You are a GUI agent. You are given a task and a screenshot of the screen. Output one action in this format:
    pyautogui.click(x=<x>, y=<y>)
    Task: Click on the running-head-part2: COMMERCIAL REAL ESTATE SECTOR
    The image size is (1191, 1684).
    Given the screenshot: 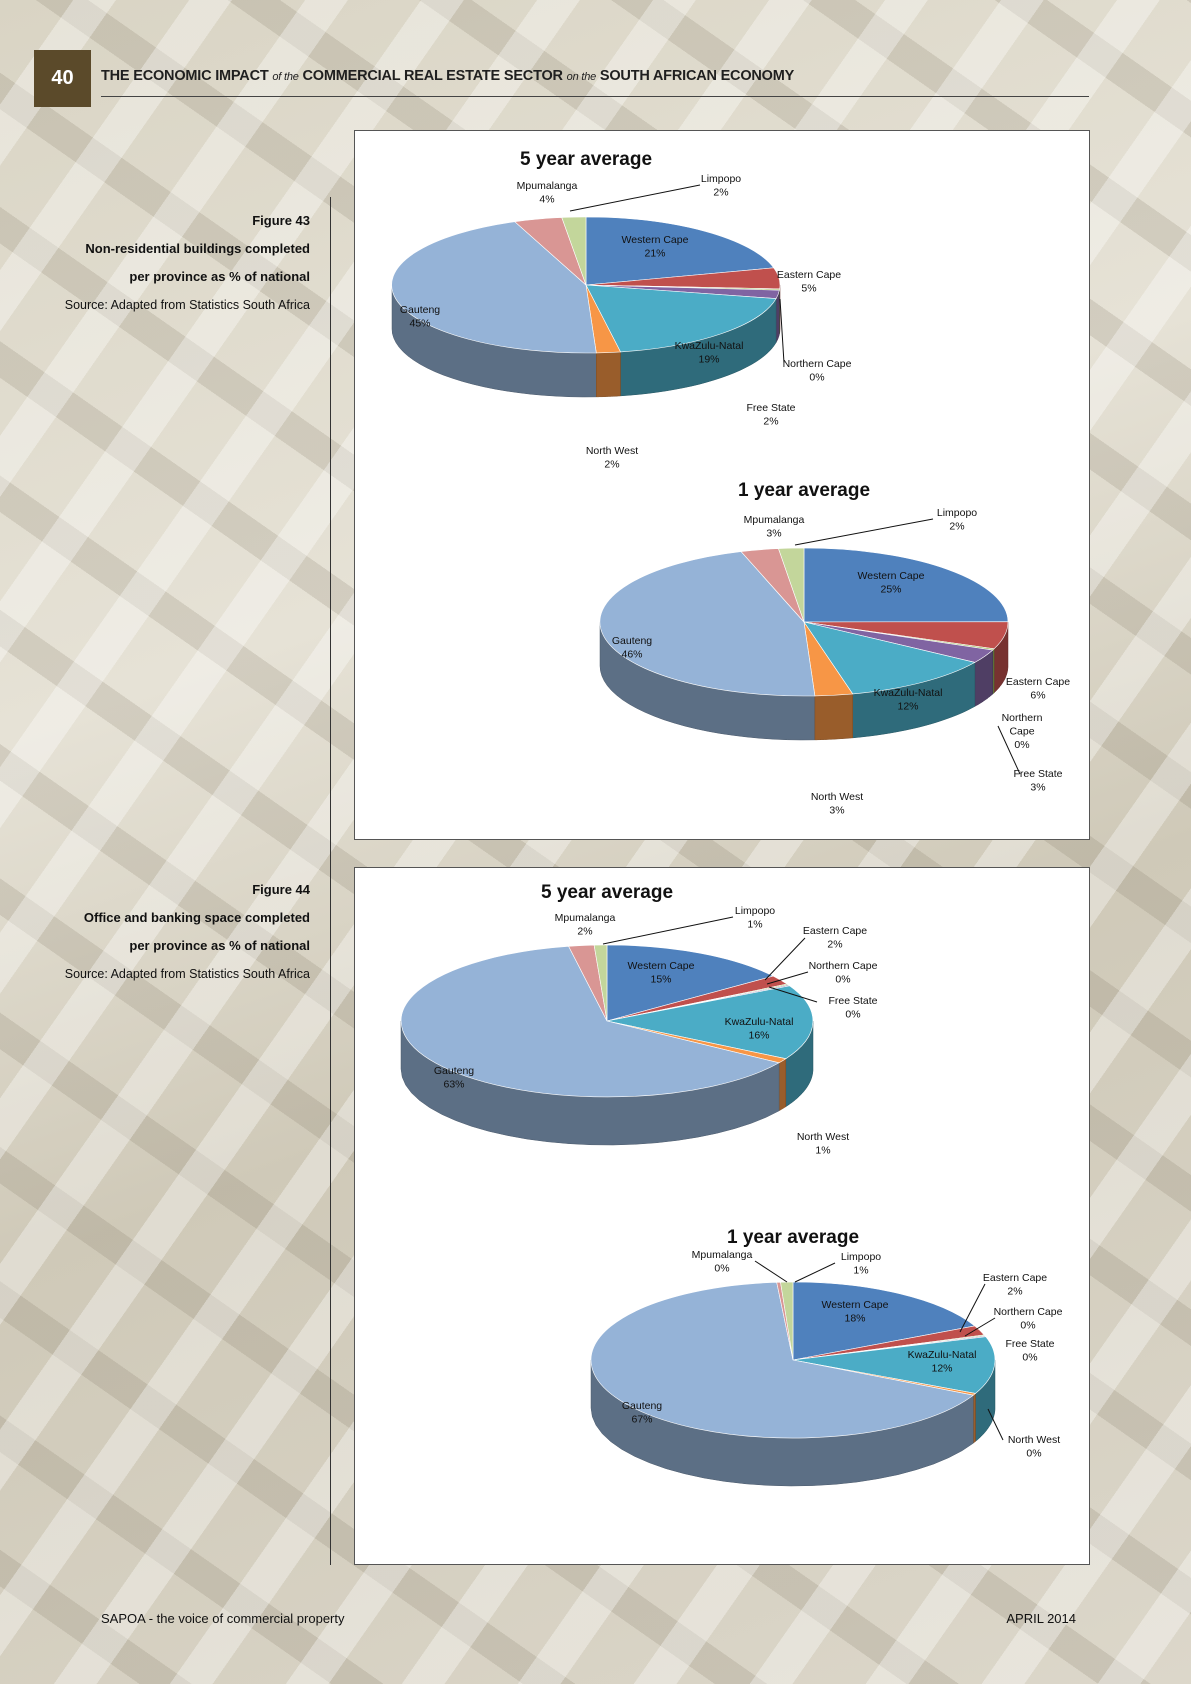 What is the action you would take?
    pyautogui.click(x=432, y=76)
    